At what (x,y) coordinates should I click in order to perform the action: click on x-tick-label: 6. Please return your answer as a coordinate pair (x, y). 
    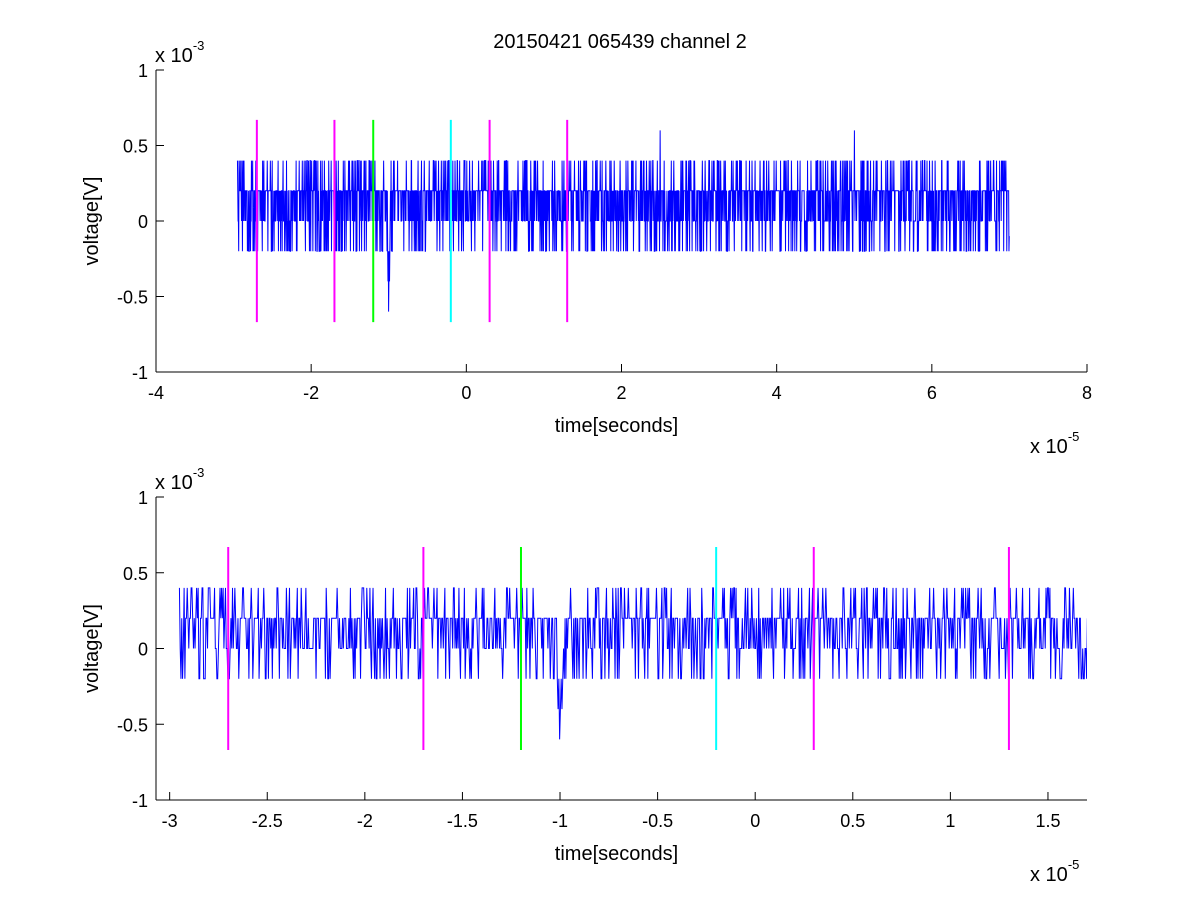
    Looking at the image, I should click on (932, 393).